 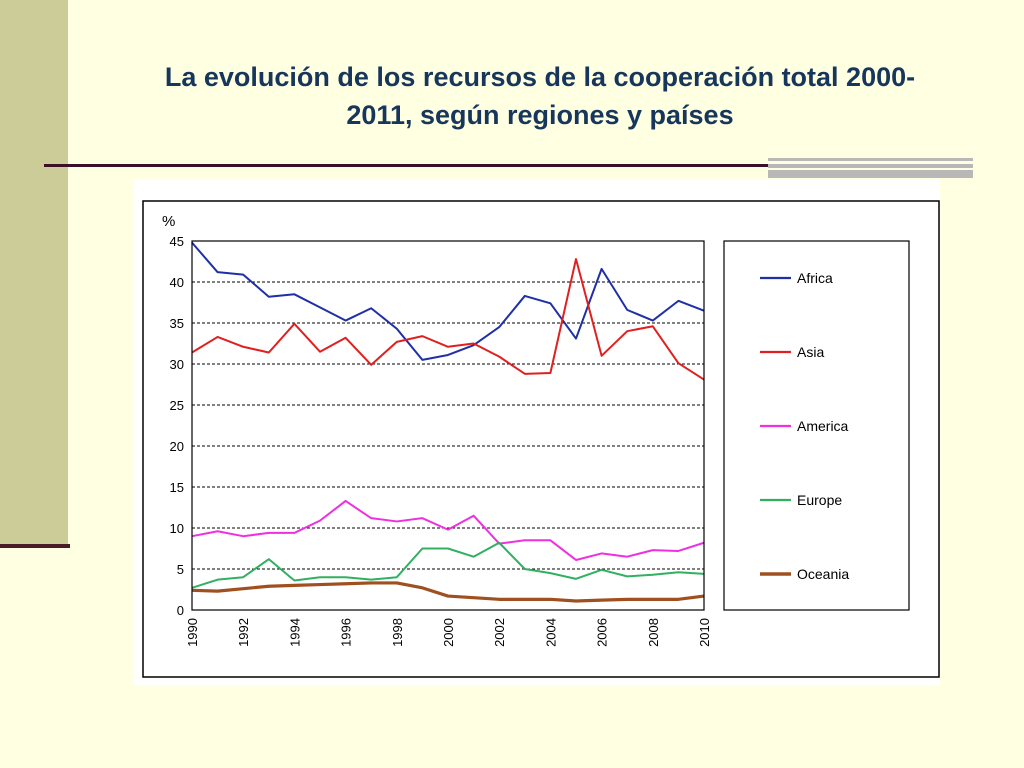 I want to click on title-accent-bar, so click(x=870, y=168).